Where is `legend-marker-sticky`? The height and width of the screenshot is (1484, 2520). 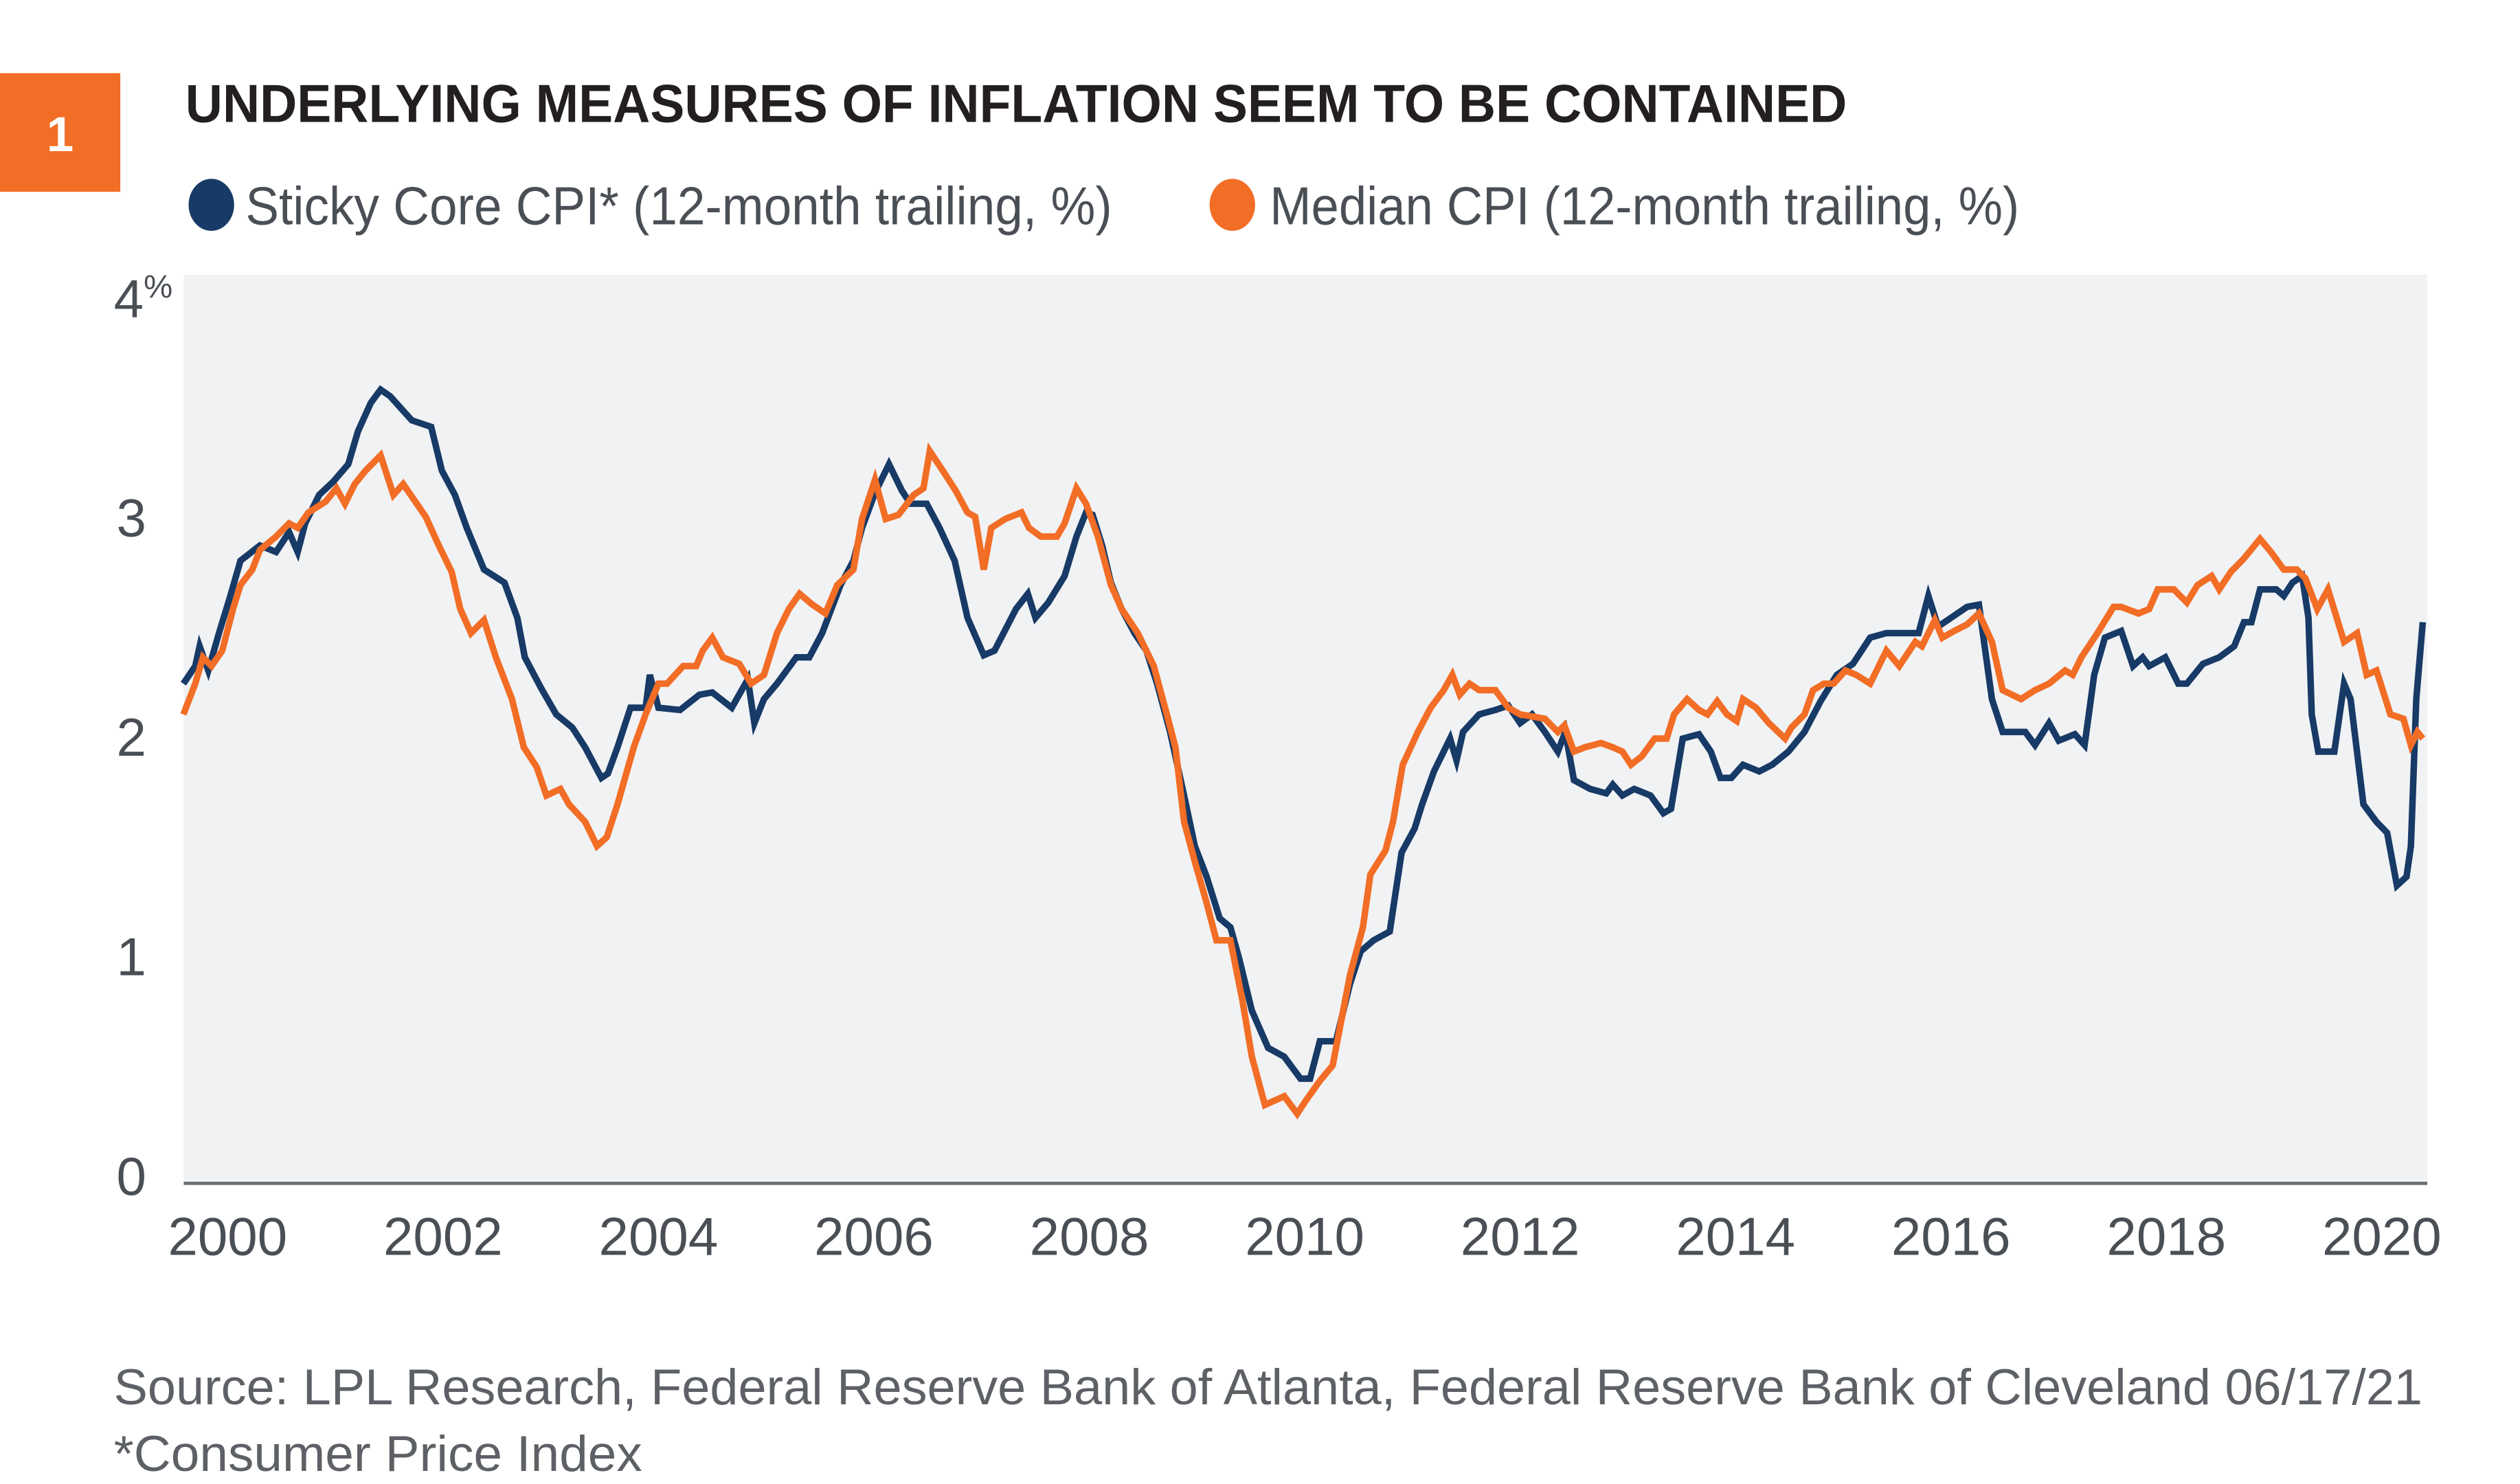 legend-marker-sticky is located at coordinates (211, 205).